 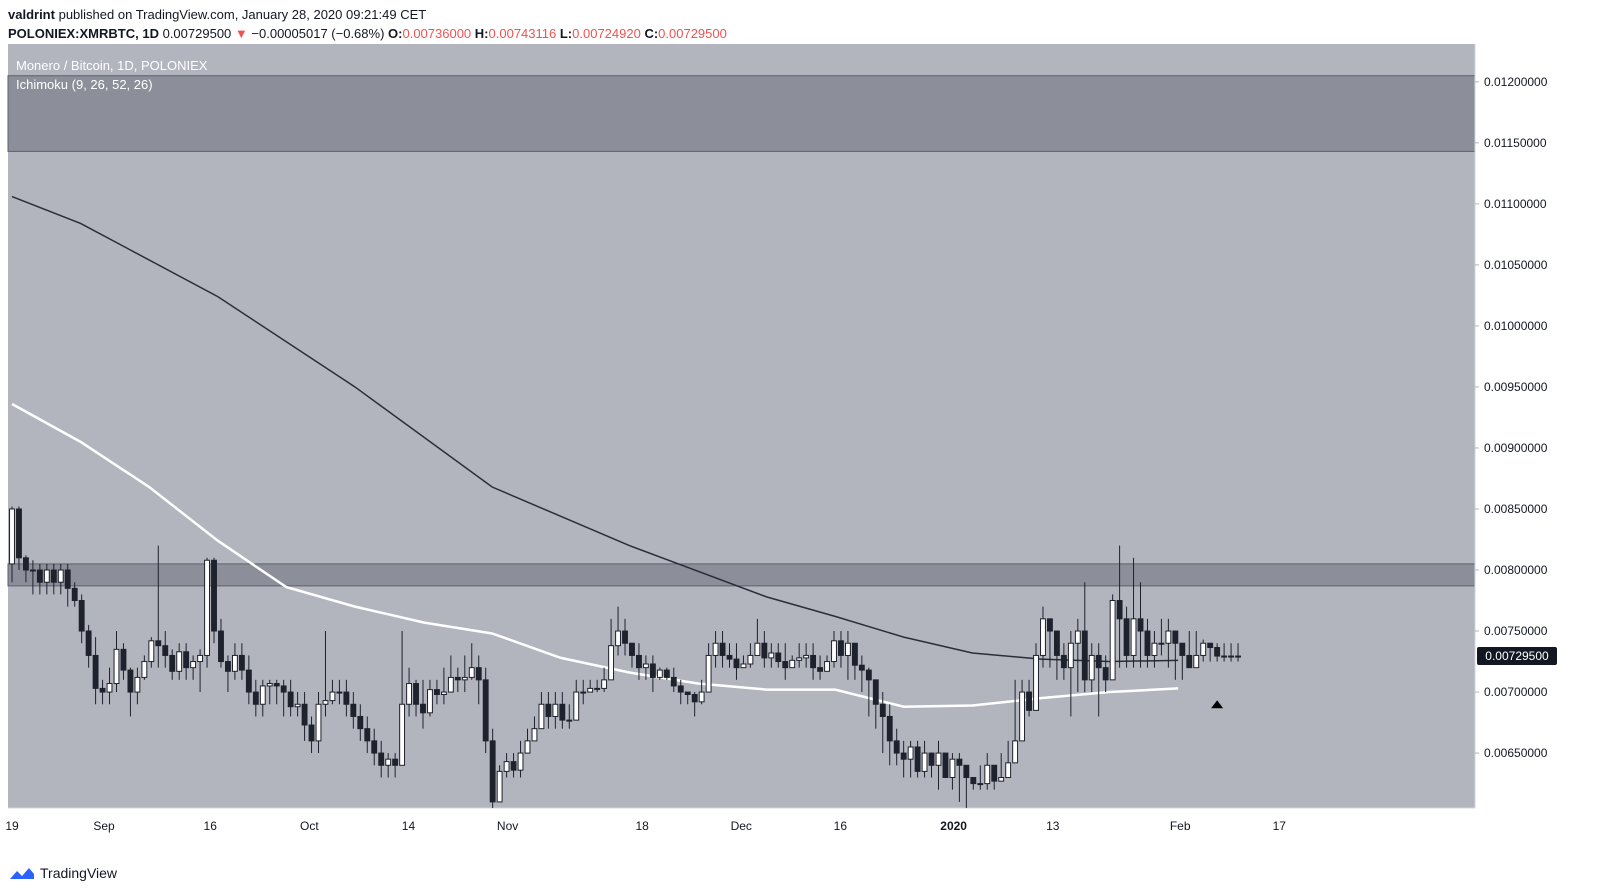 What do you see at coordinates (1517, 656) in the screenshot?
I see `current-price-text: 0.00729500` at bounding box center [1517, 656].